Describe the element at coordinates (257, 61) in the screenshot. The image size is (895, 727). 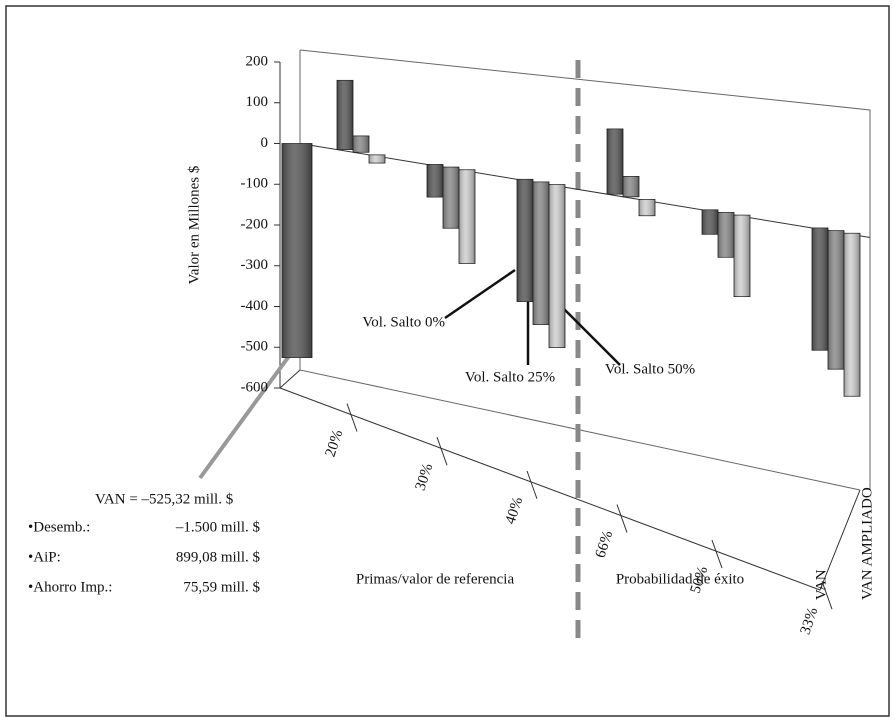
I see `y-tick-label: 200` at that location.